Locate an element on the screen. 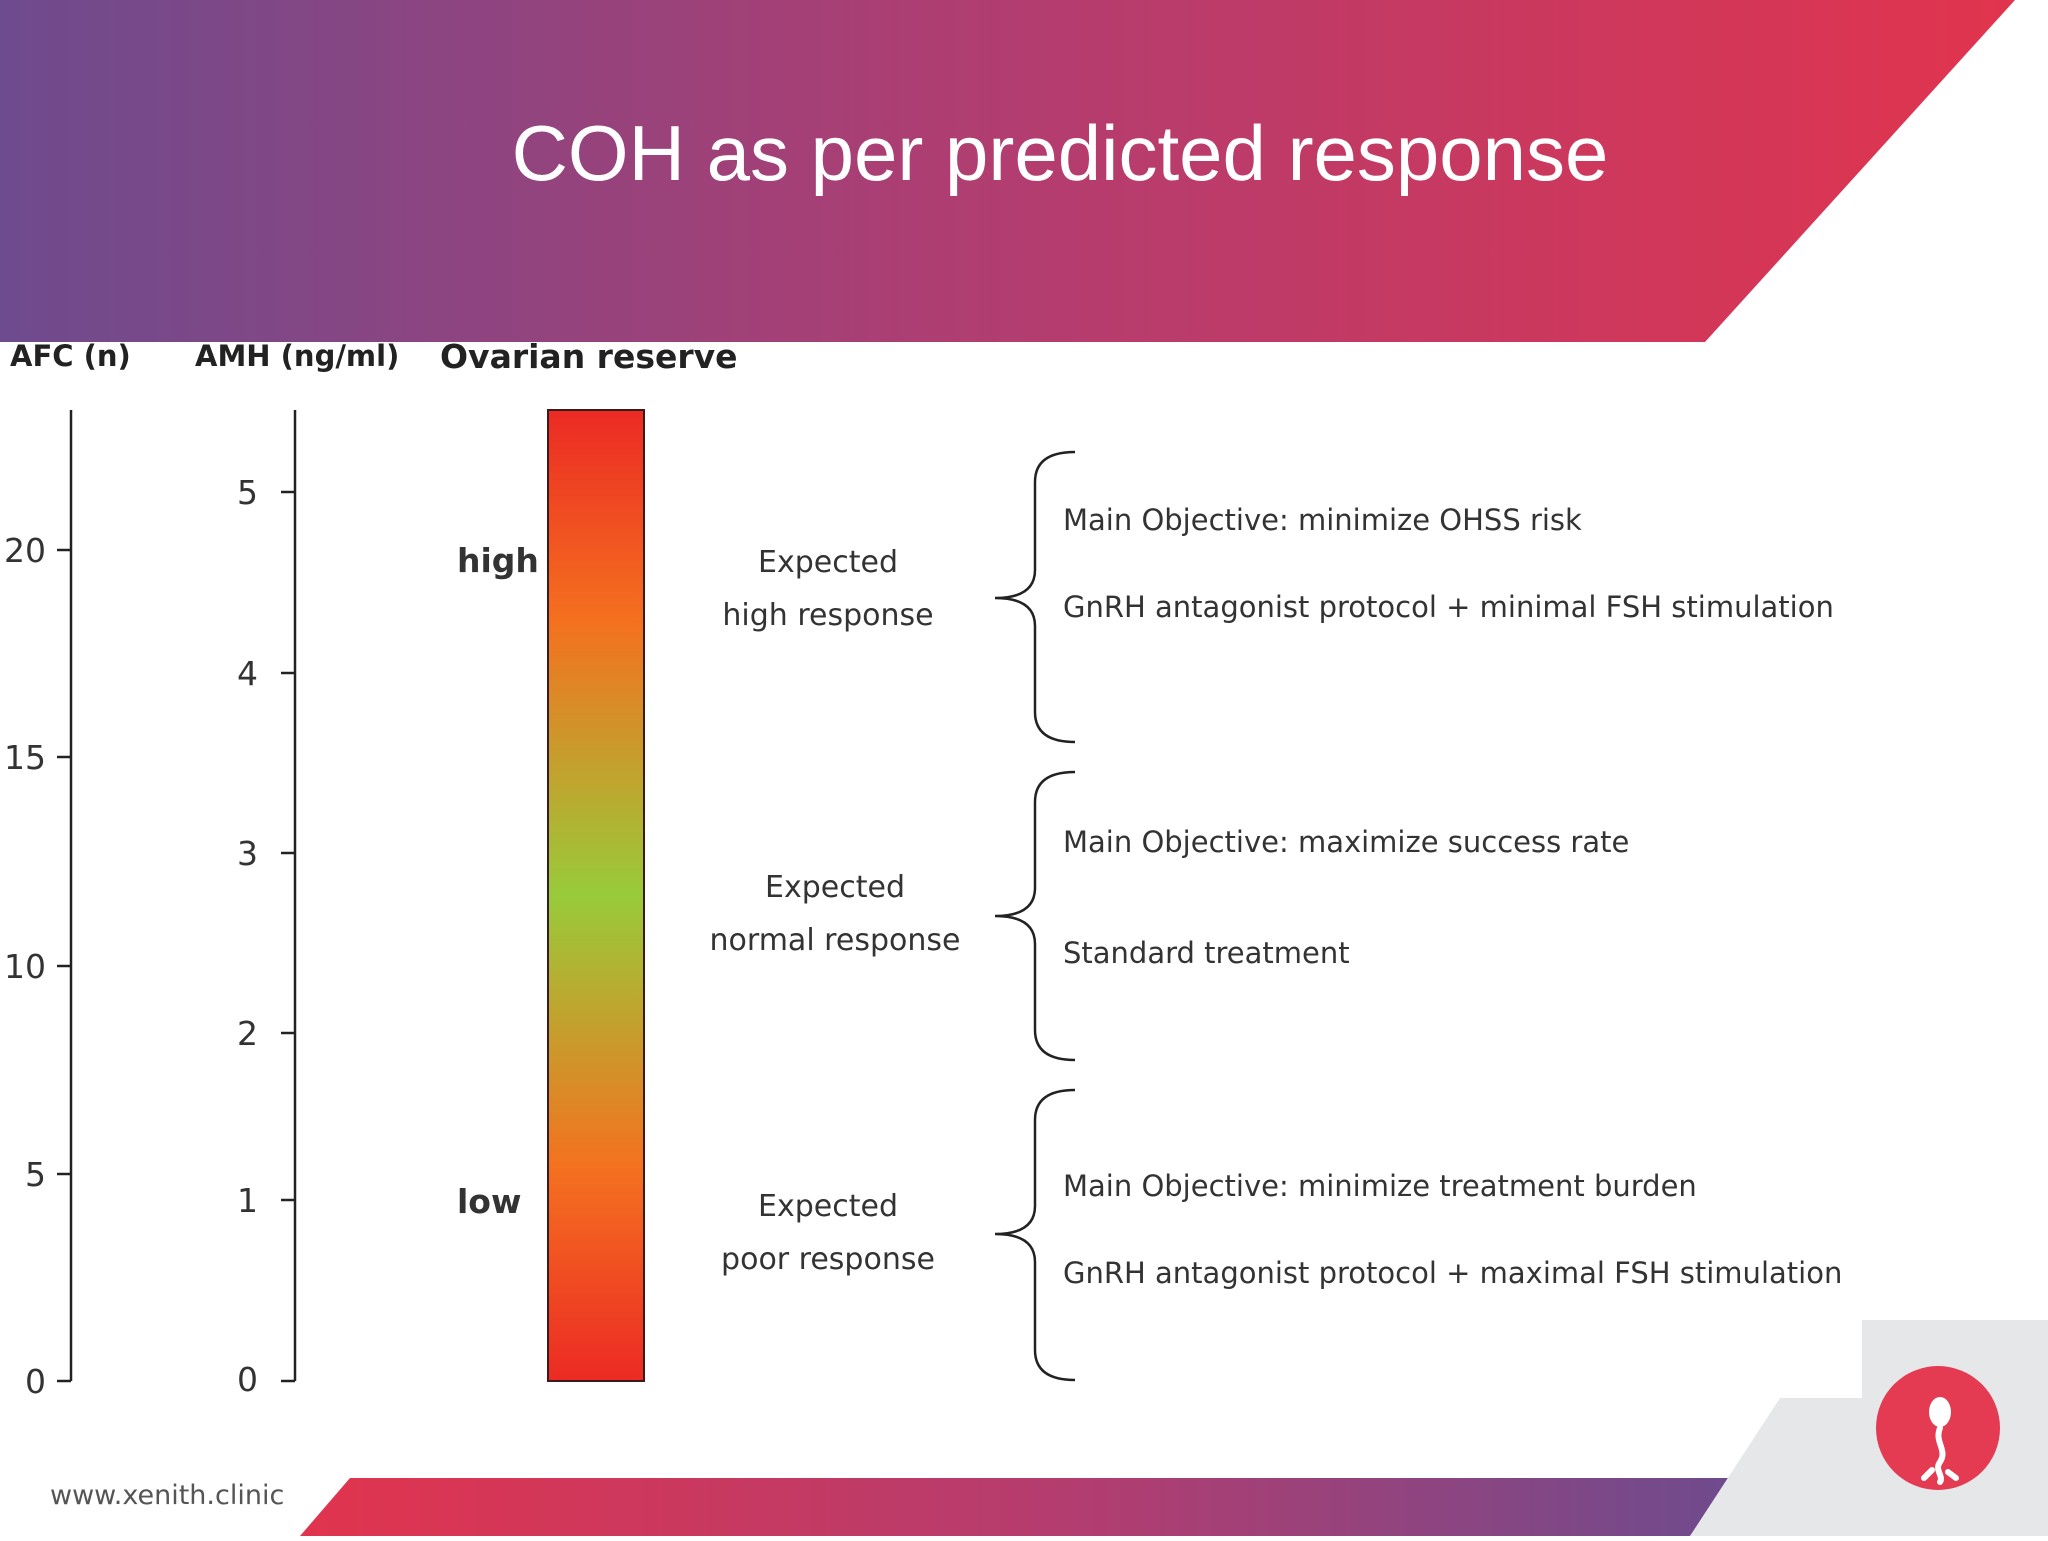 The width and height of the screenshot is (2048, 1541). slide-title: COH as per predicted response is located at coordinates (1060, 153).